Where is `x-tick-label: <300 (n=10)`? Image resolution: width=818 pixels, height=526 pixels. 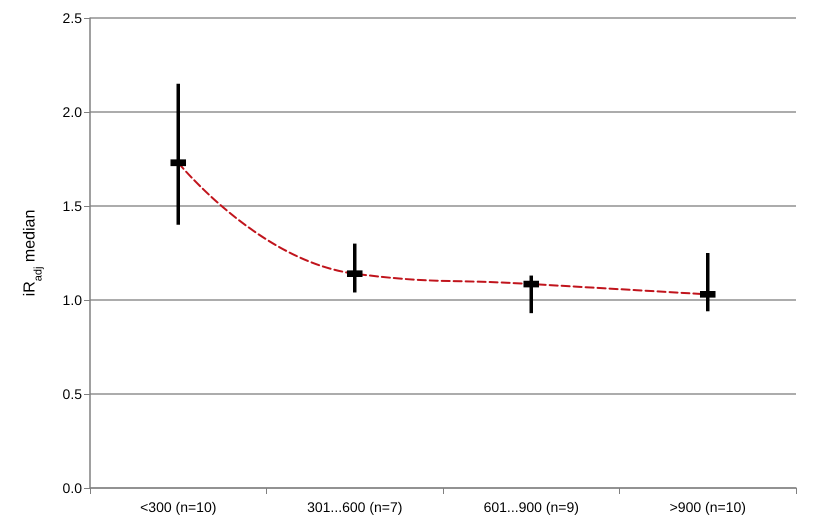
x-tick-label: <300 (n=10) is located at coordinates (178, 507).